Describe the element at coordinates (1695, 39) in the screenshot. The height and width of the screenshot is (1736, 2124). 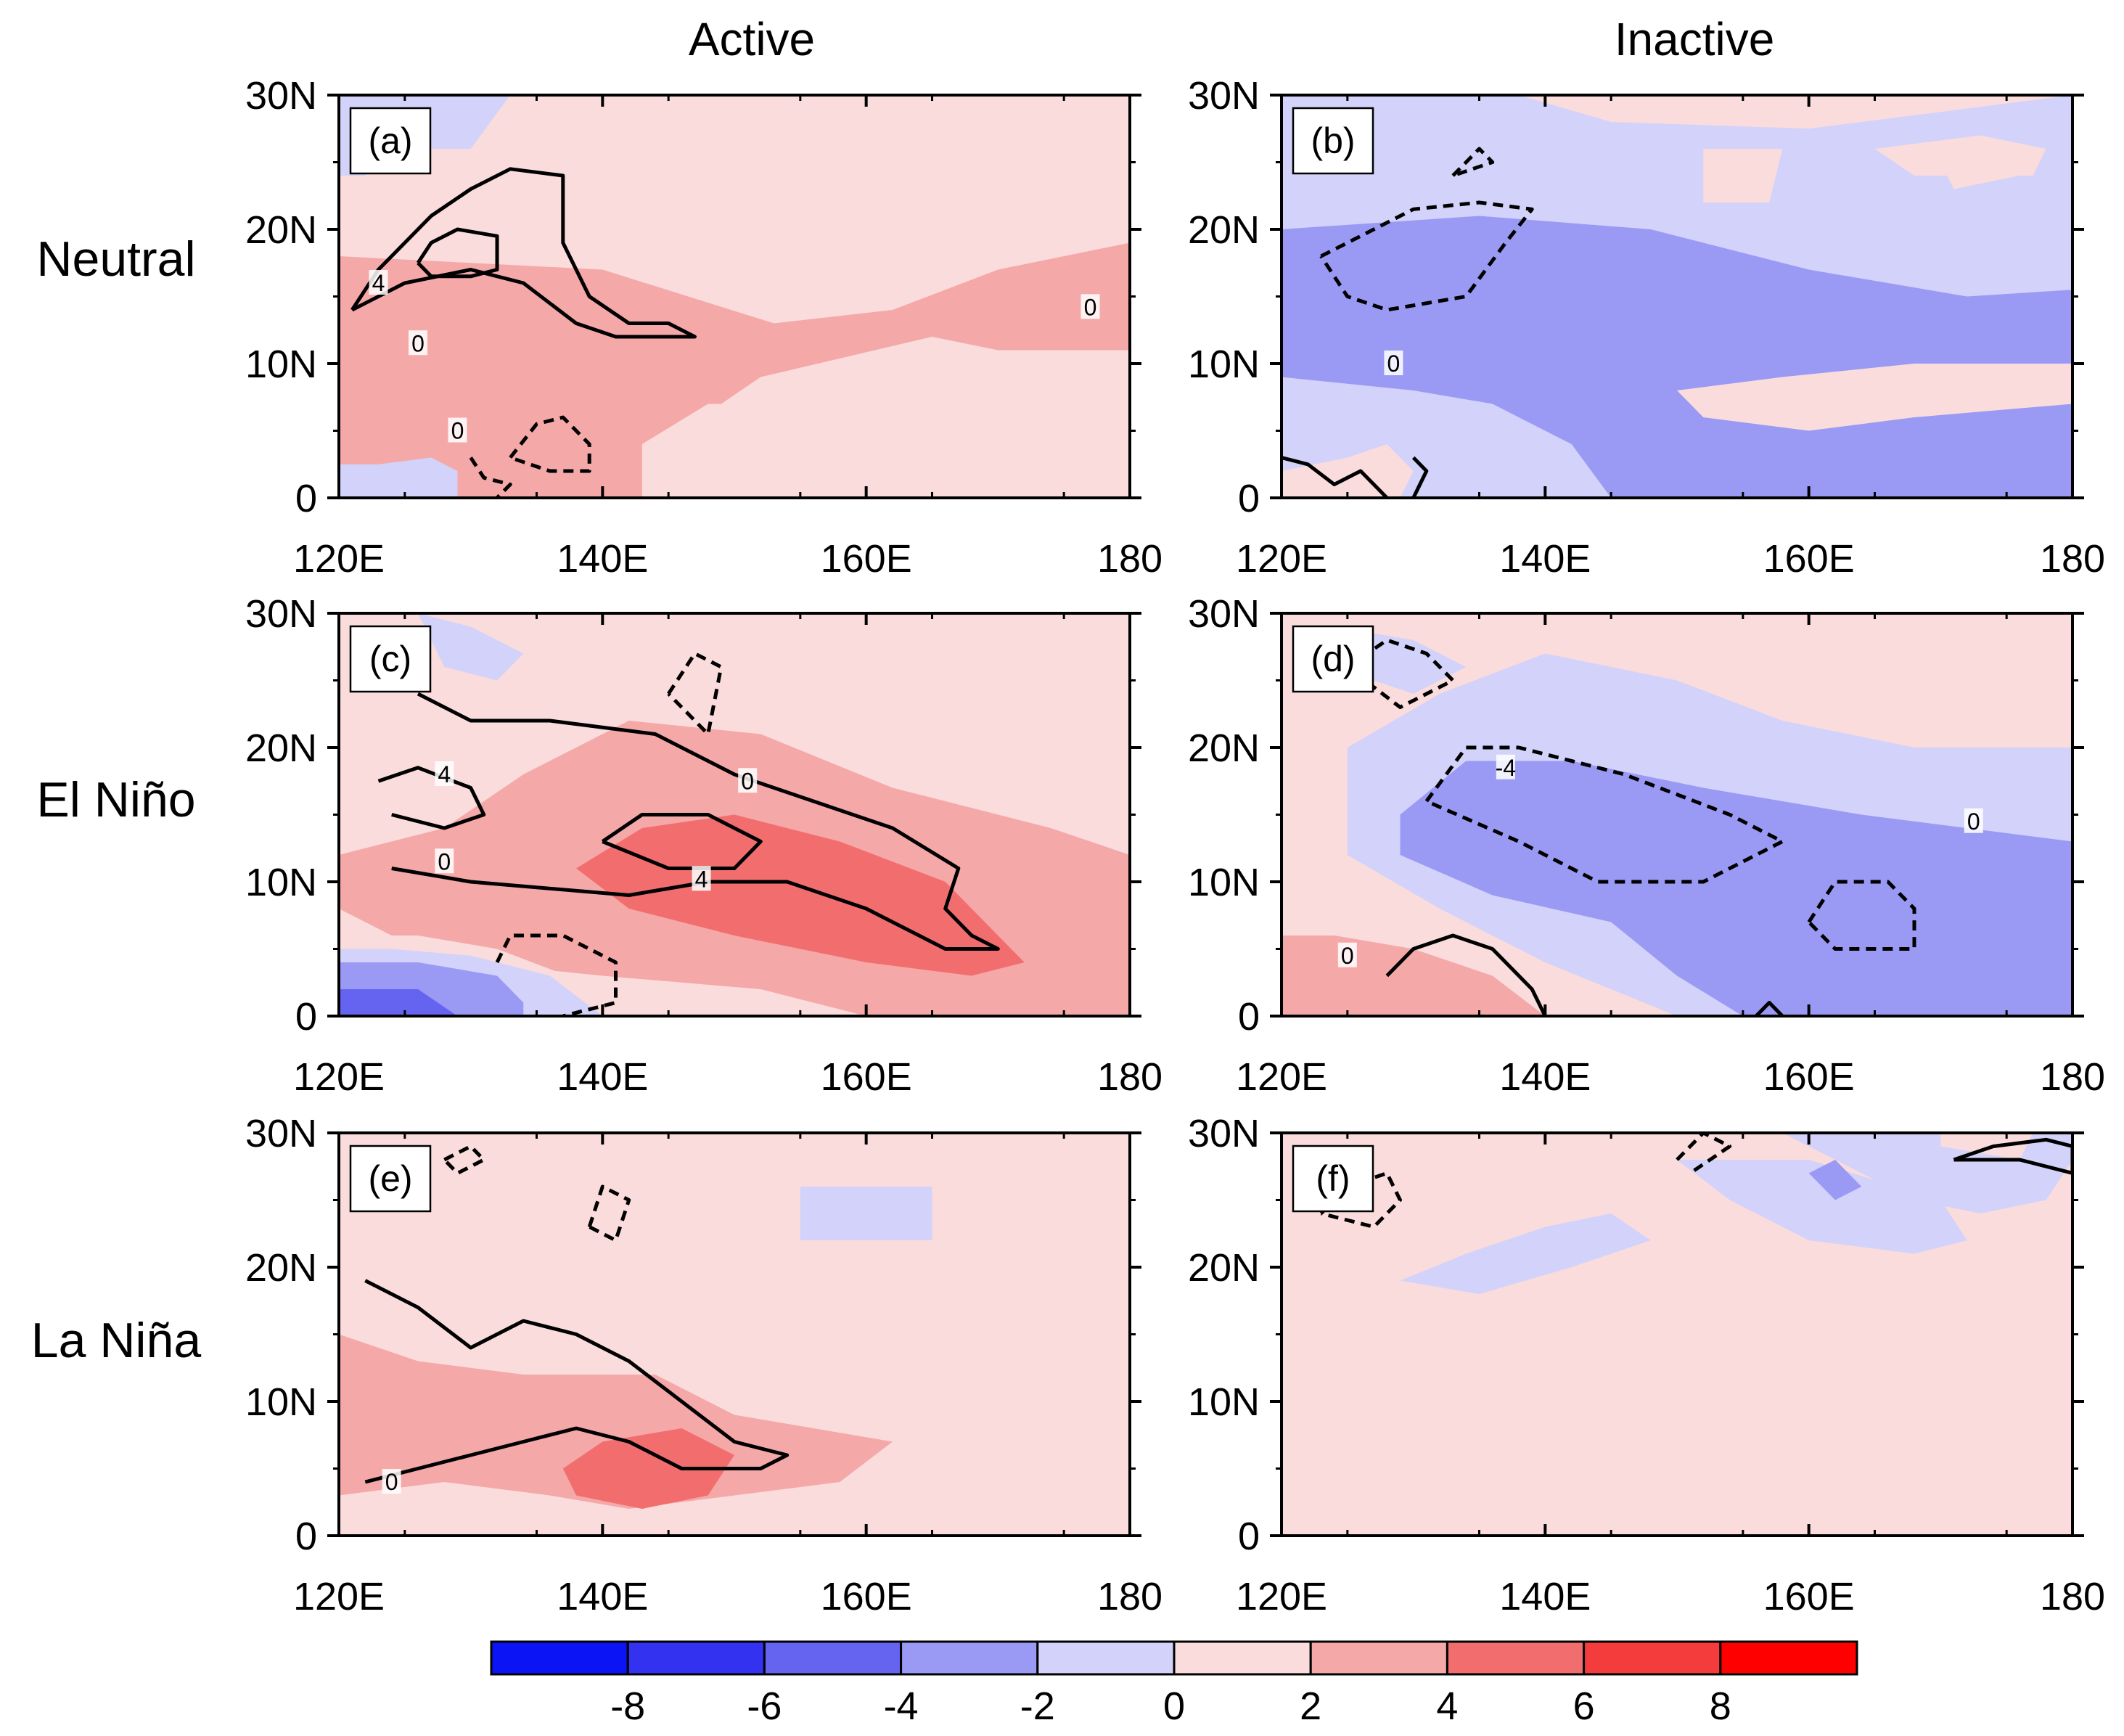
I see `column-title-inactive: Inactive` at that location.